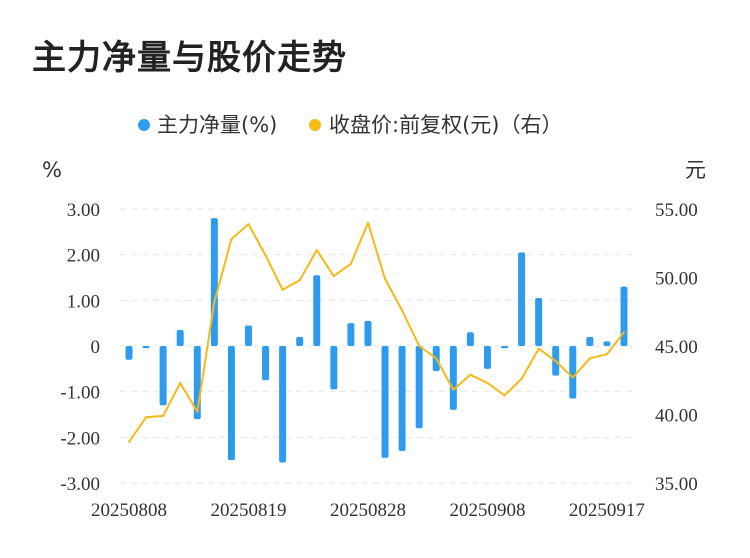  I want to click on left-tick-label: 1.00, so click(83, 301).